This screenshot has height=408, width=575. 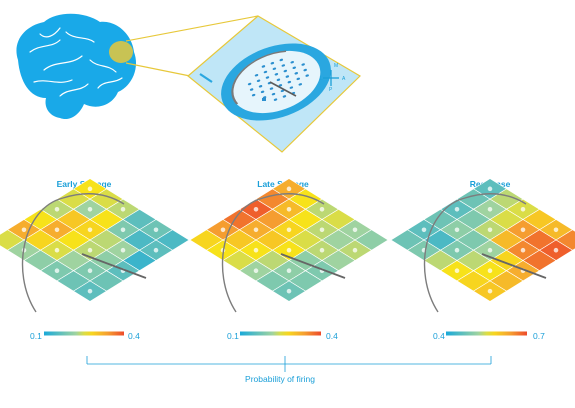 I want to click on brain-illustration, so click(x=137, y=66).